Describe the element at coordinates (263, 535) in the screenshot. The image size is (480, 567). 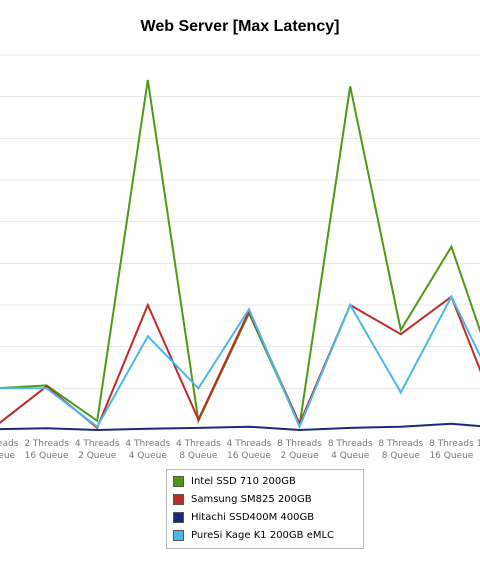
I see `legend-label: PureSi Kage K1 200GB eMLC` at that location.